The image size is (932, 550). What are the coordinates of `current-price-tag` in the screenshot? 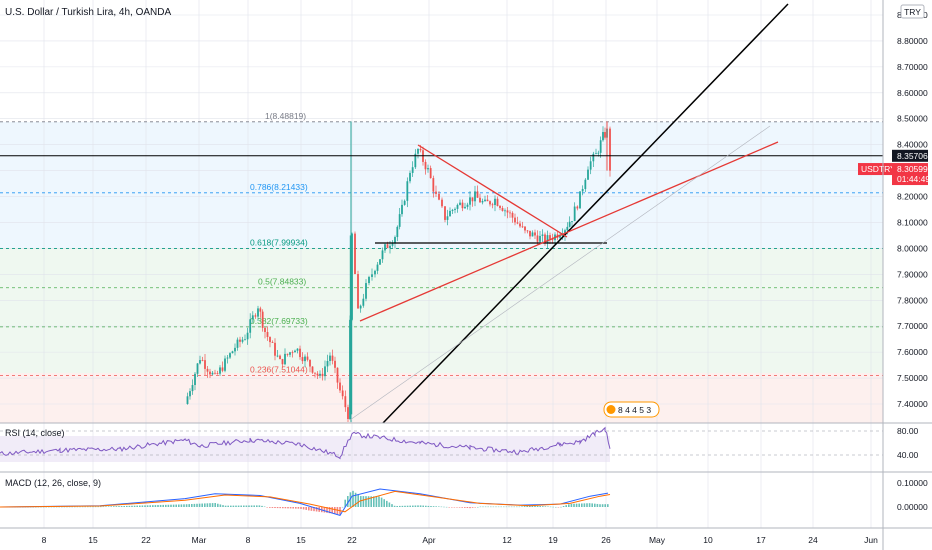 It's located at (910, 174).